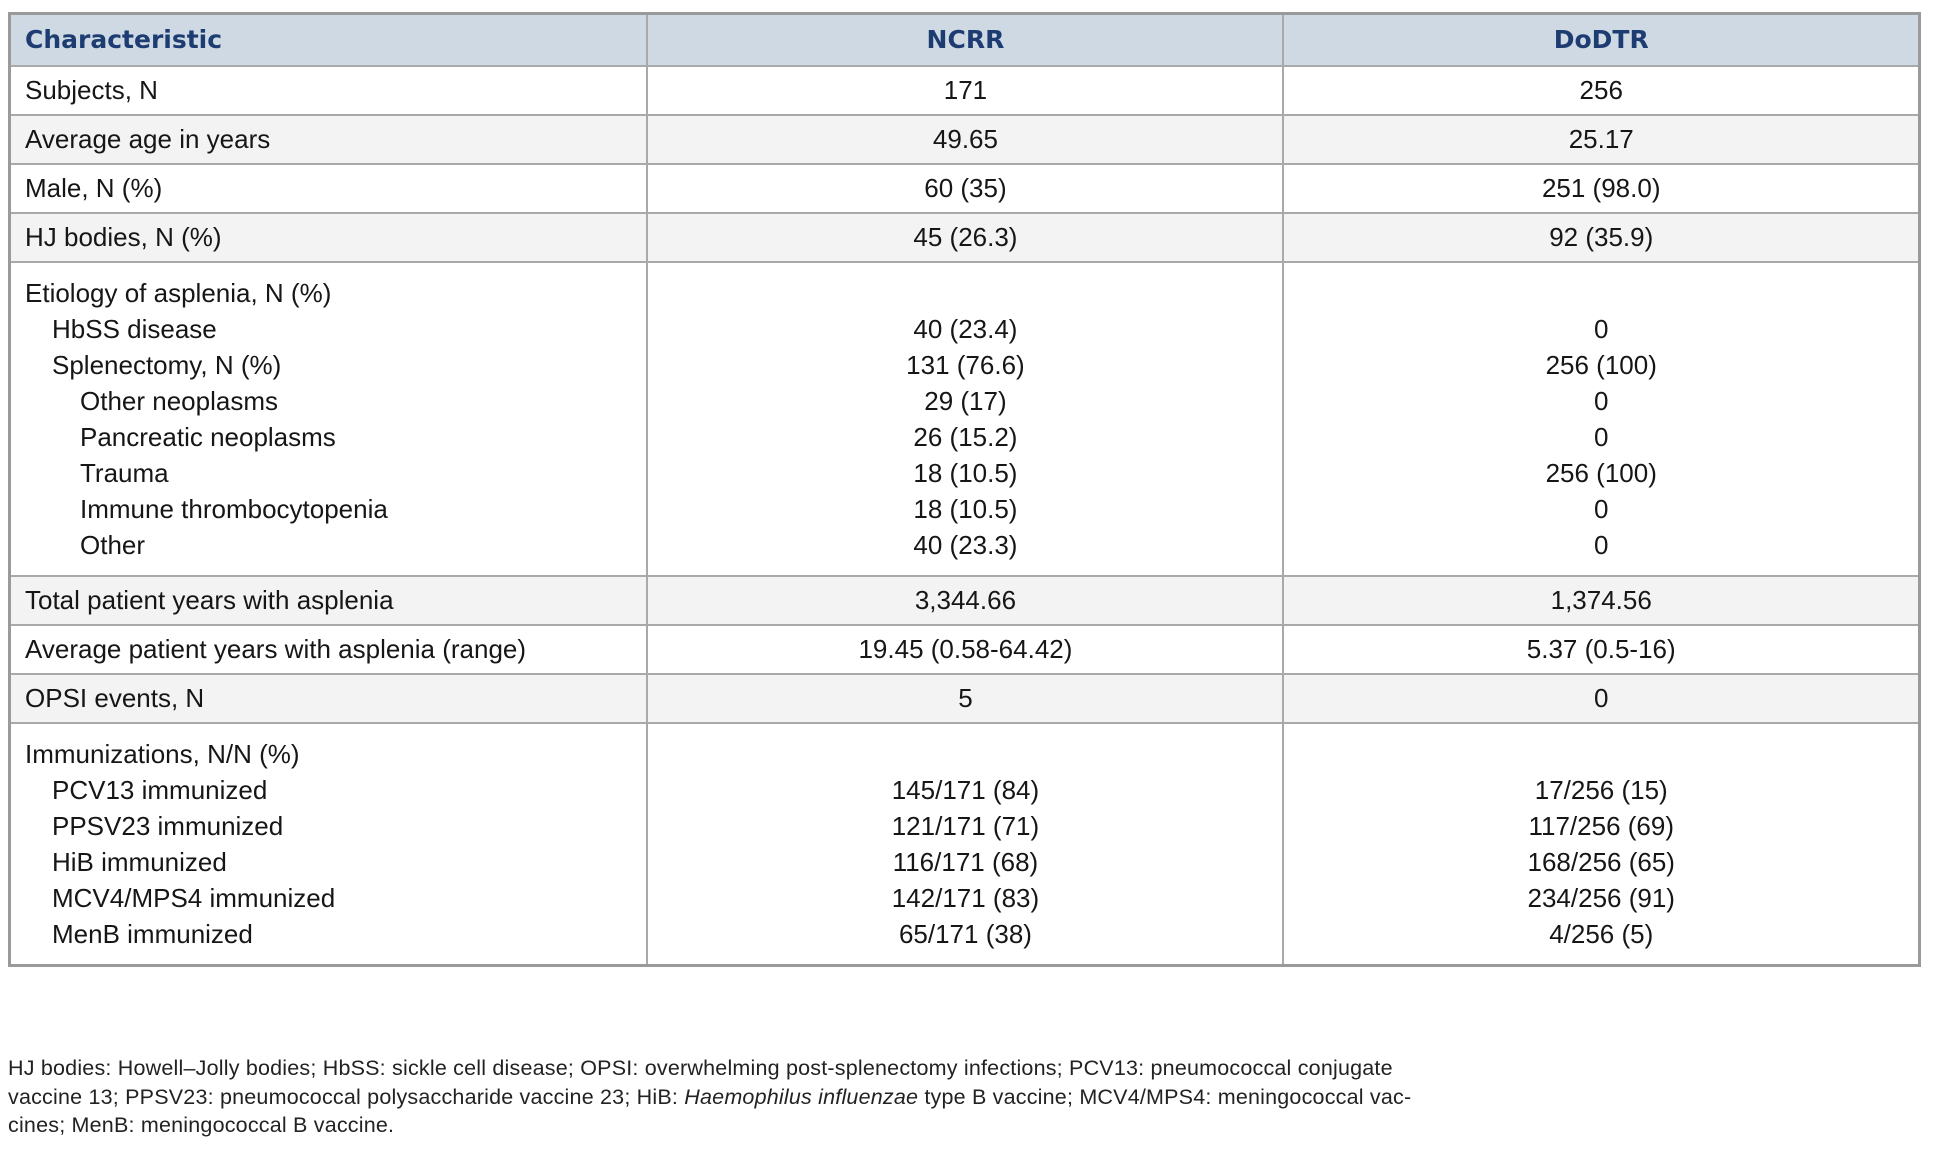  Describe the element at coordinates (234, 508) in the screenshot. I see `row-label: Immune thrombocytopenia` at that location.